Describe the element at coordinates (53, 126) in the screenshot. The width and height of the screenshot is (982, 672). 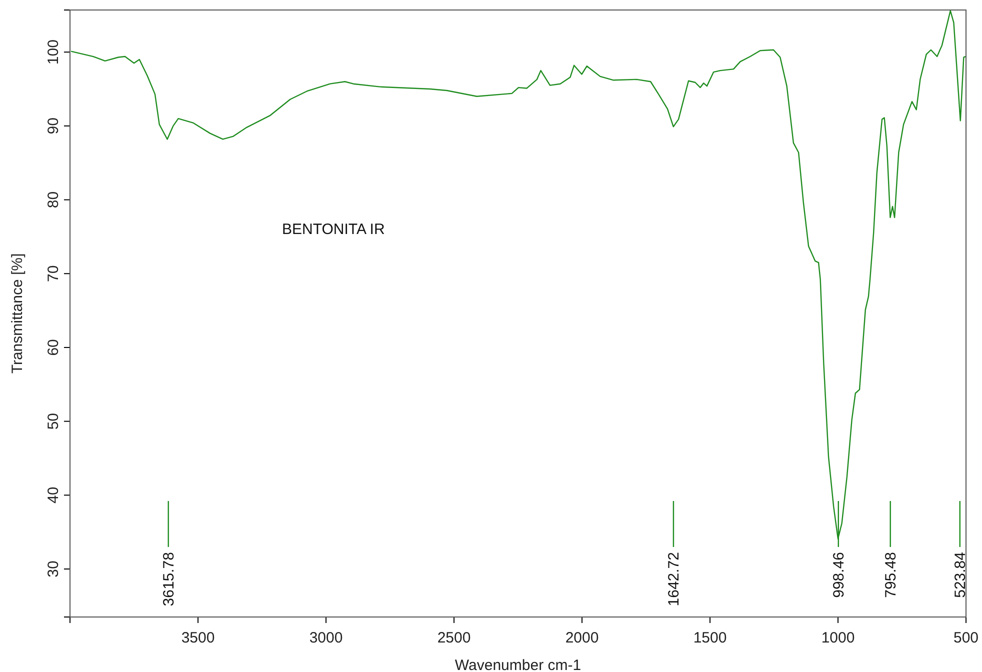
I see `y-tick-label: 90` at that location.